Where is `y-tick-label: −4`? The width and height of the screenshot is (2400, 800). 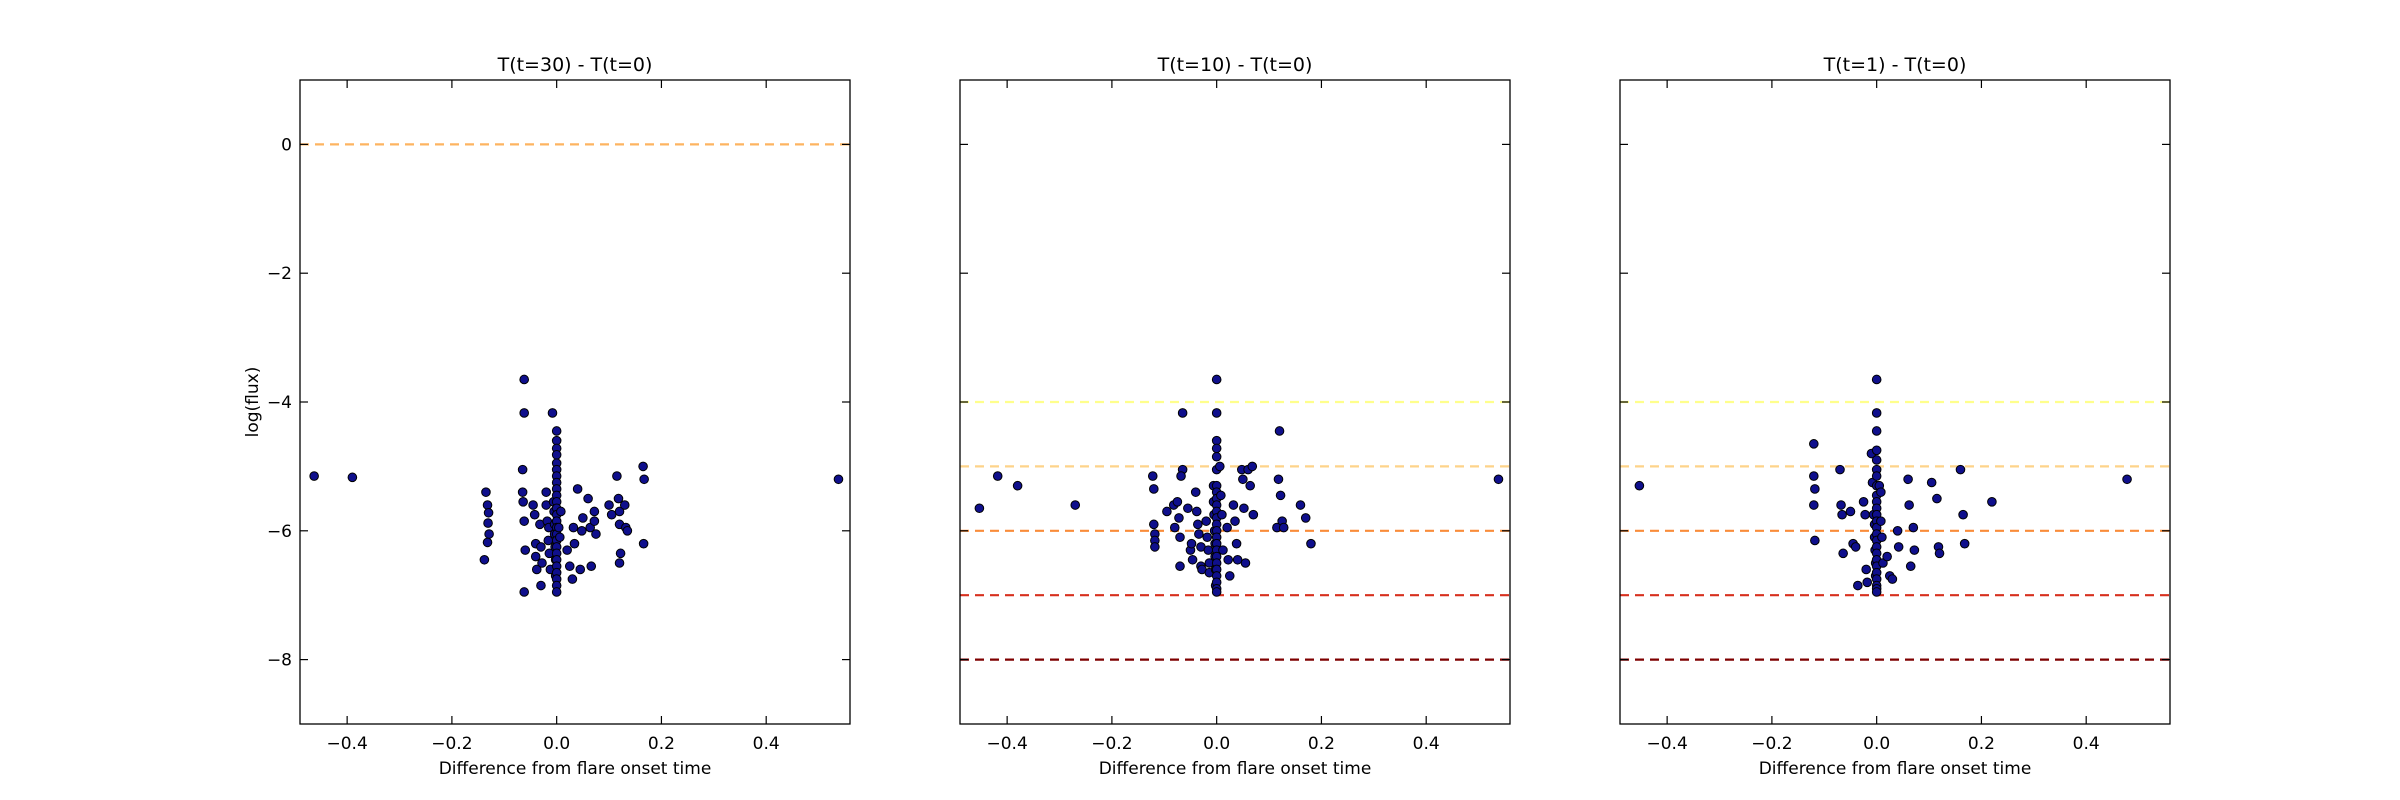
y-tick-label: −4 is located at coordinates (279, 403).